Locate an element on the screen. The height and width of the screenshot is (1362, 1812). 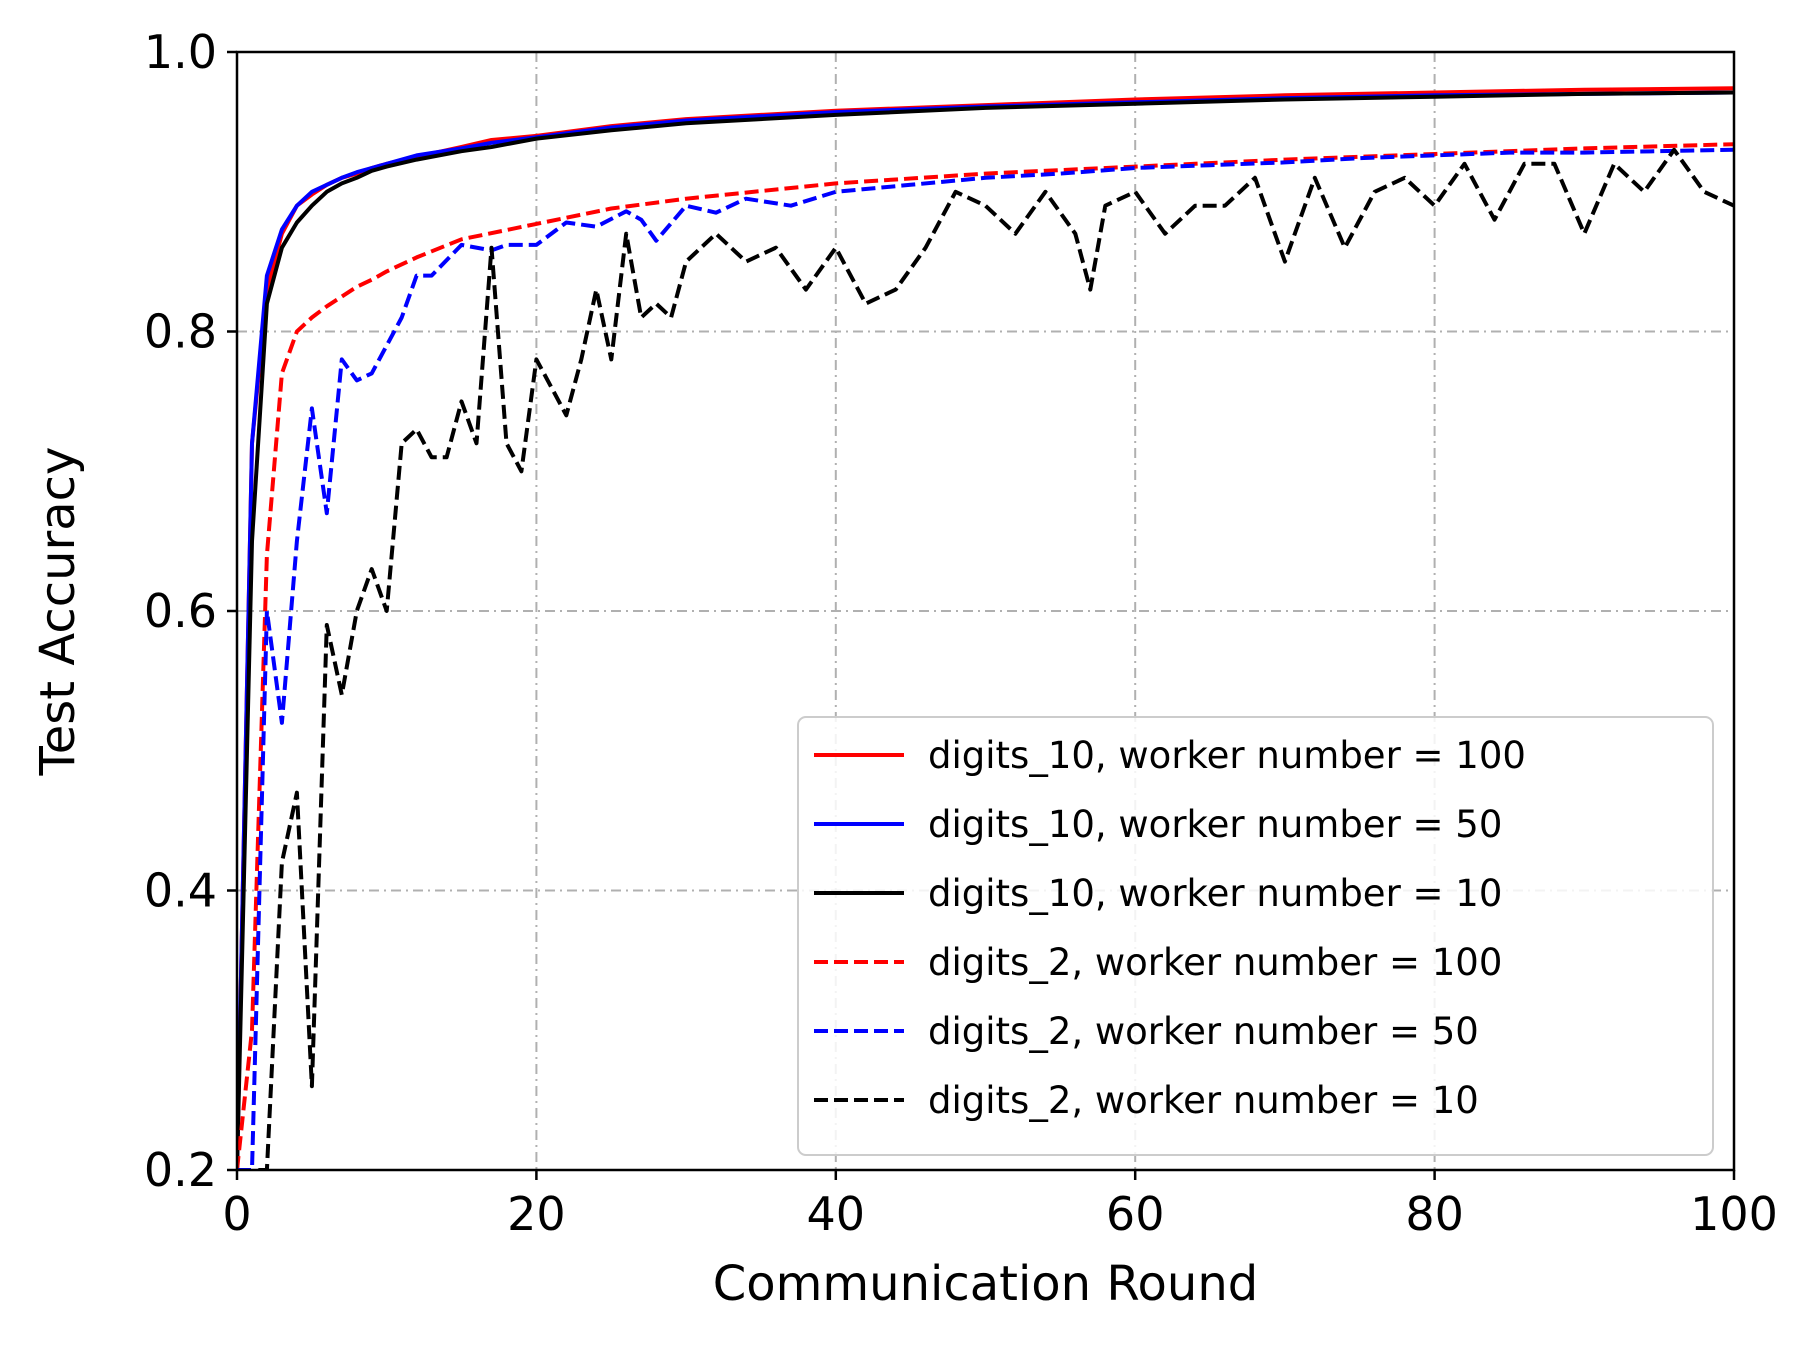
y-tick-label: 0.6 is located at coordinates (180, 611).